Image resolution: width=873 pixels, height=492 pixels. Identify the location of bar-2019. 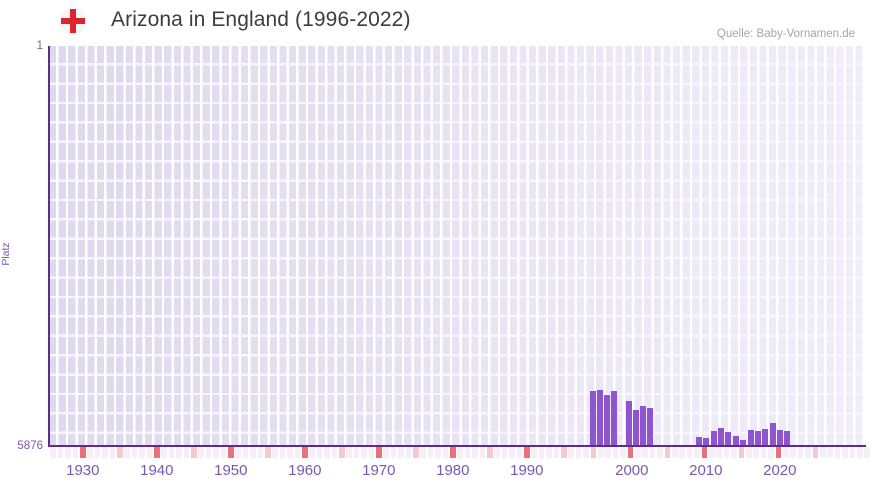
(773, 434).